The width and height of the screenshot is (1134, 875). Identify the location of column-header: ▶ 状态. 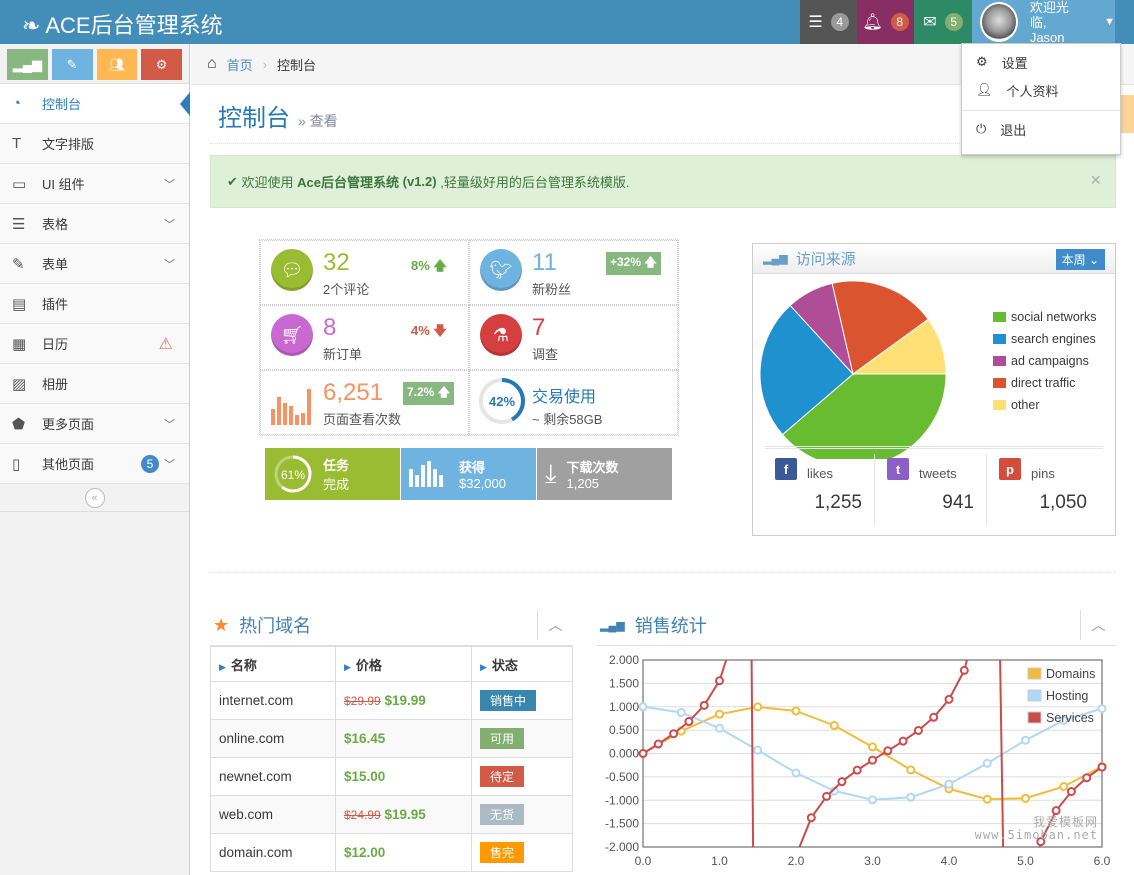
(522, 664).